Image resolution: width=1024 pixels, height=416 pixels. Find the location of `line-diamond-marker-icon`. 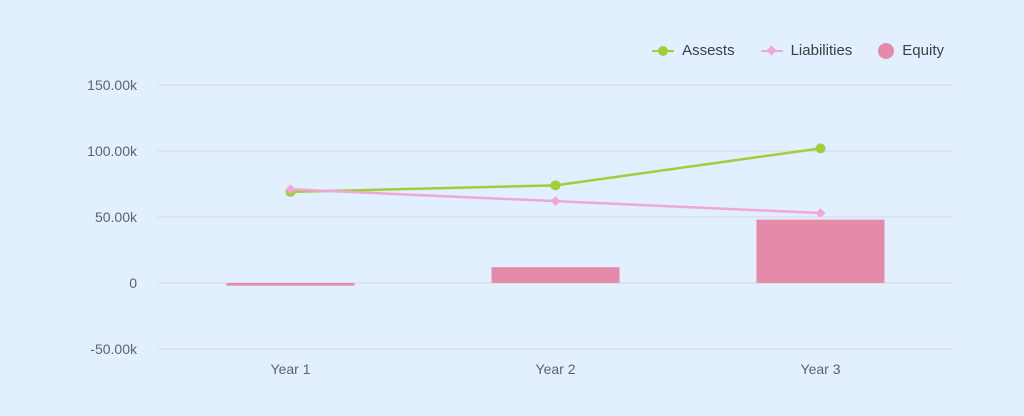

line-diamond-marker-icon is located at coordinates (771, 51).